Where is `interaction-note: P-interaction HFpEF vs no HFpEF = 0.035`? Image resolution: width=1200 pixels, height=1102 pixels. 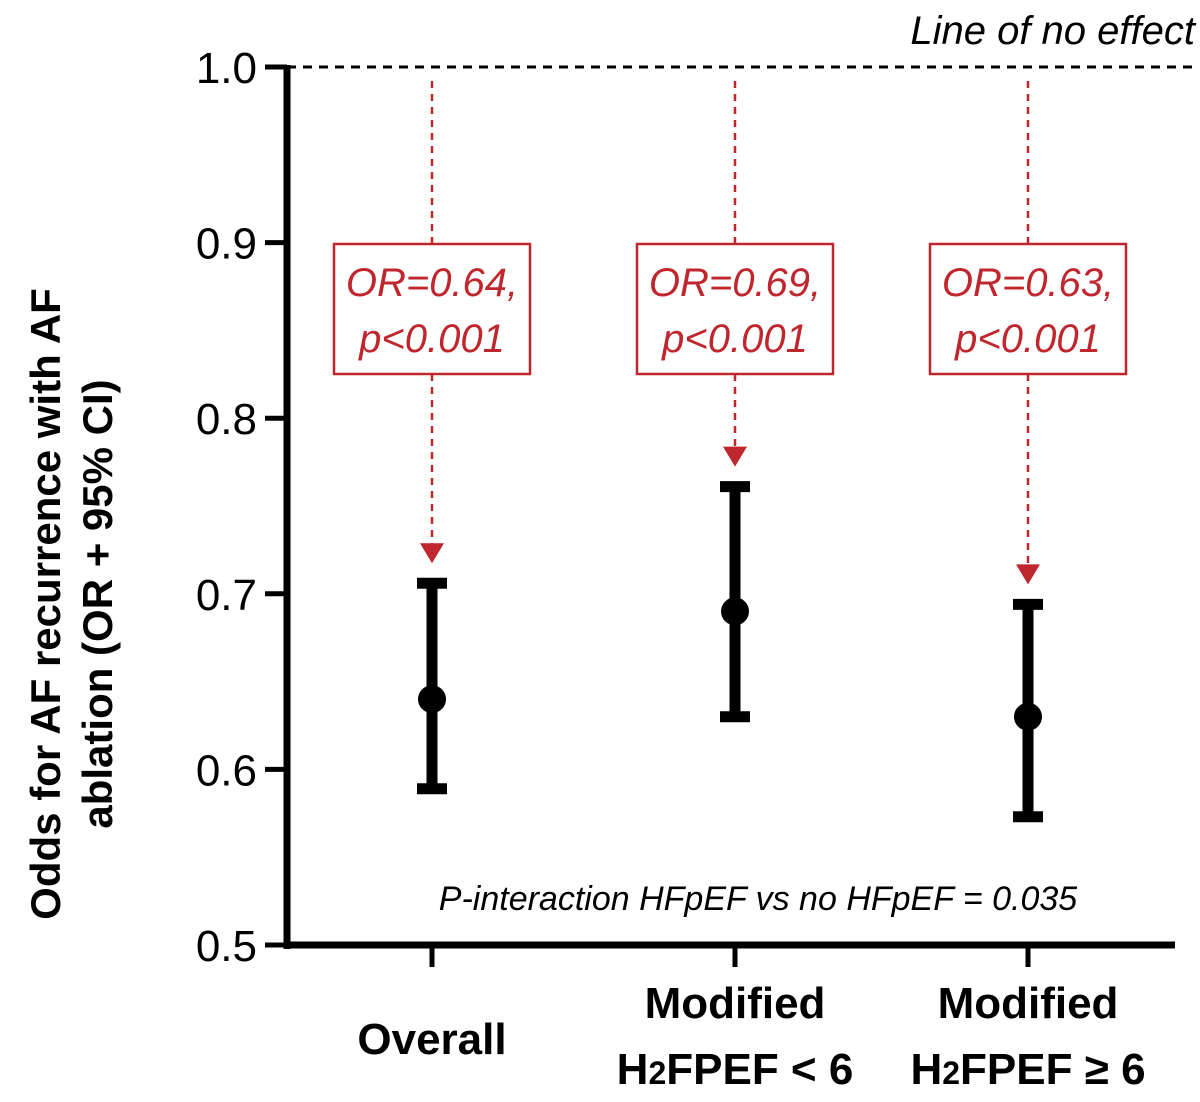
interaction-note: P-interaction HFpEF vs no HFpEF = 0.035 is located at coordinates (758, 899).